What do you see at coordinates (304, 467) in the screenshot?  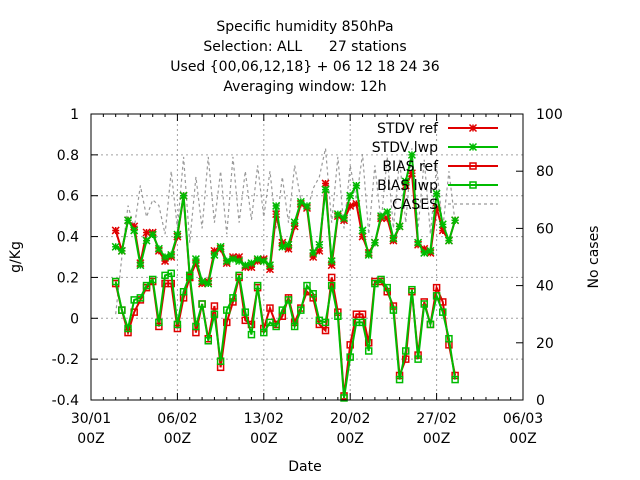 I see `x-axis-label: Date` at bounding box center [304, 467].